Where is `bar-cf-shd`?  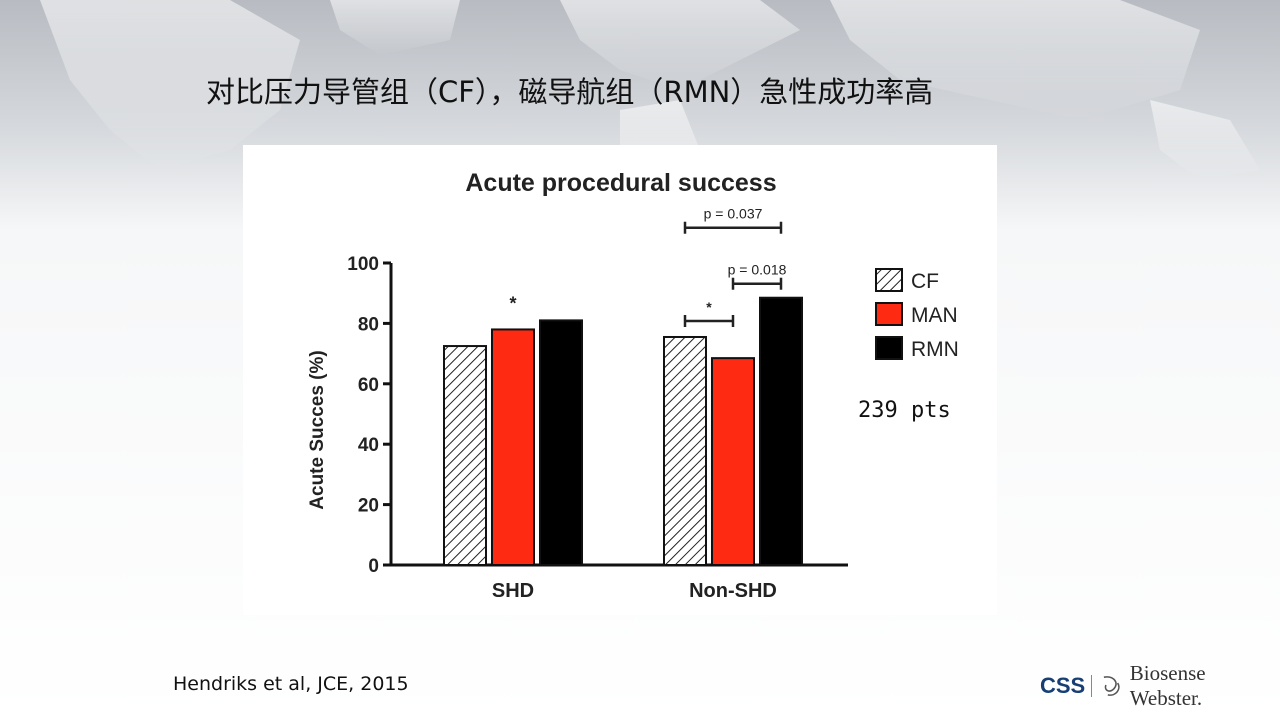
bar-cf-shd is located at coordinates (465, 455).